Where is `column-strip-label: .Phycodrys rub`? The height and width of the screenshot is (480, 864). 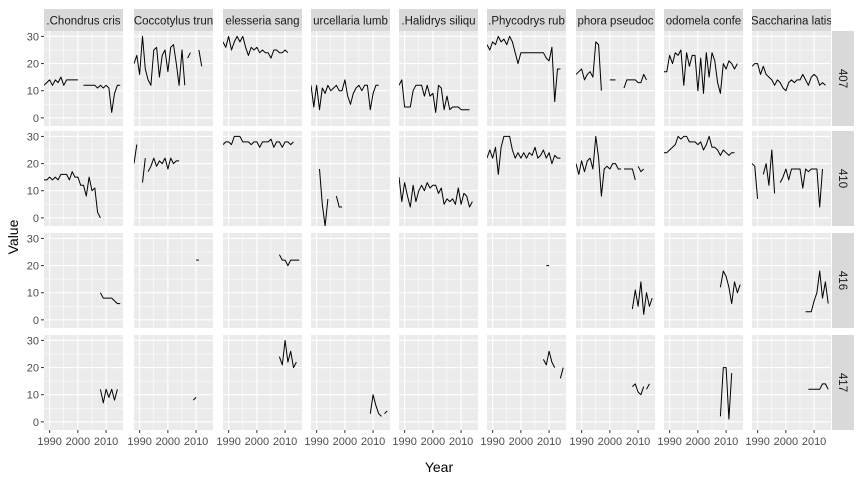
column-strip-label: .Phycodrys rub is located at coordinates (526, 22).